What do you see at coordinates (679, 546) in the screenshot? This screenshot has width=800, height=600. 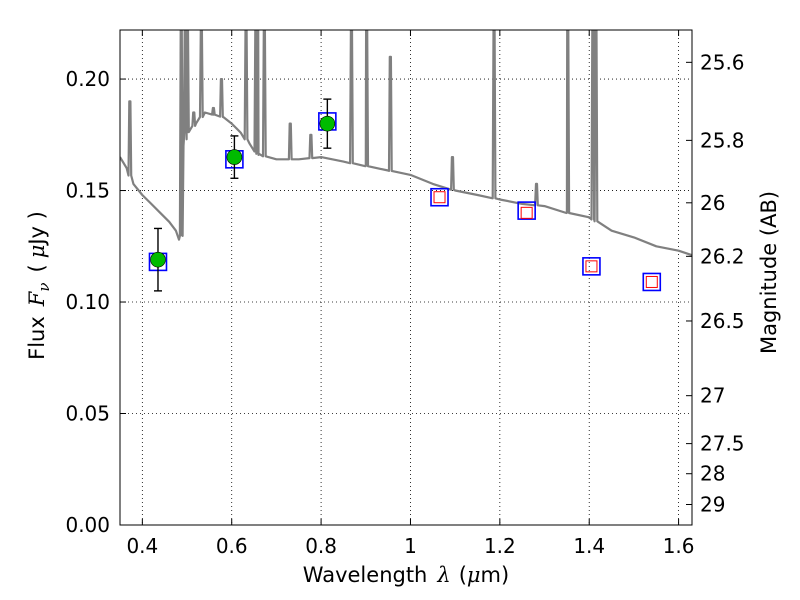 I see `x-tick-label: 1.6` at bounding box center [679, 546].